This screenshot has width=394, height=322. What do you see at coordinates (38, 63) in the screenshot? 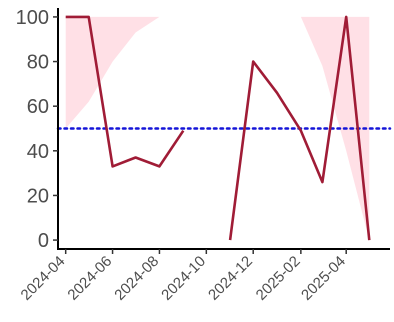
I see `y-tick-label: 80` at bounding box center [38, 63].